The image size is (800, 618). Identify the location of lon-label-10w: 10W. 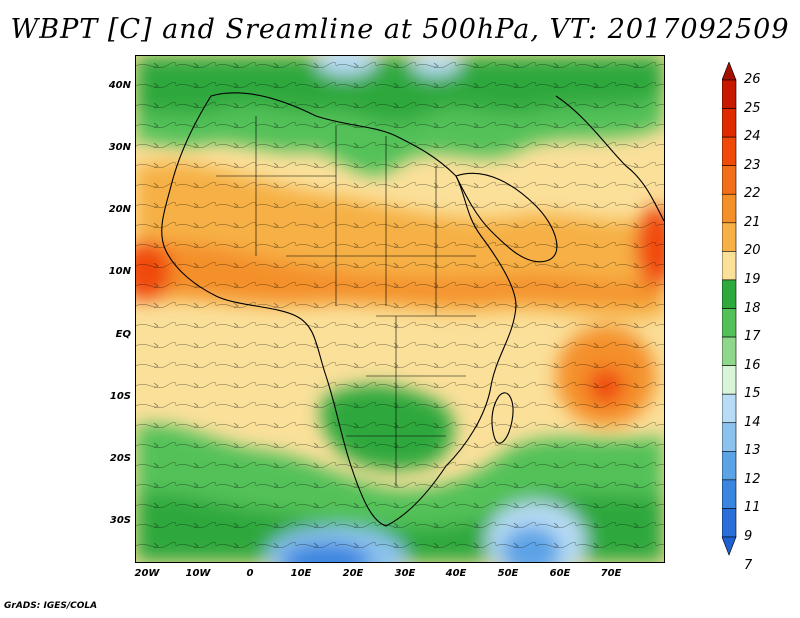
(198, 573).